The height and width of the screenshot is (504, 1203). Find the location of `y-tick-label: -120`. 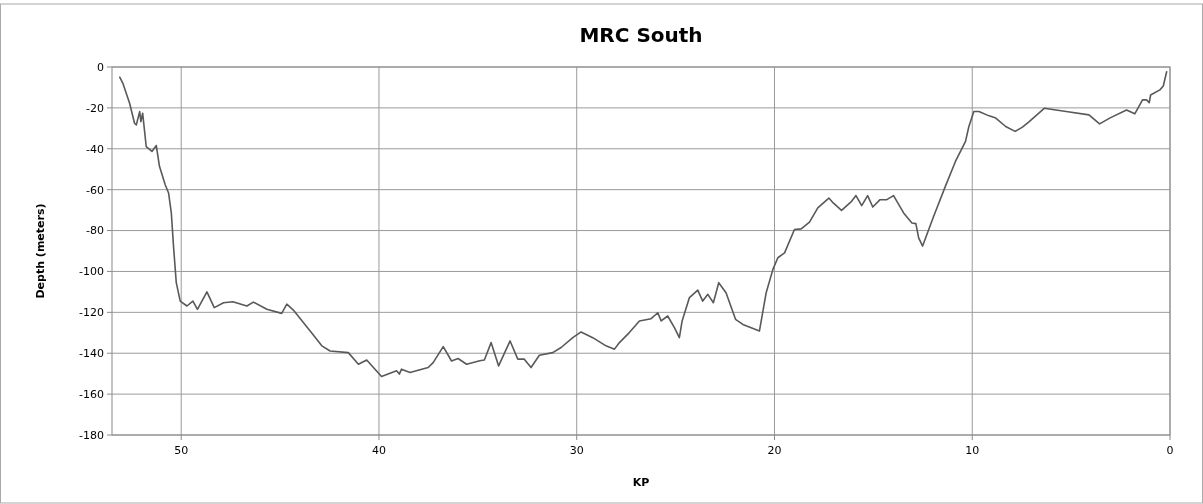

y-tick-label: -120 is located at coordinates (91, 313).